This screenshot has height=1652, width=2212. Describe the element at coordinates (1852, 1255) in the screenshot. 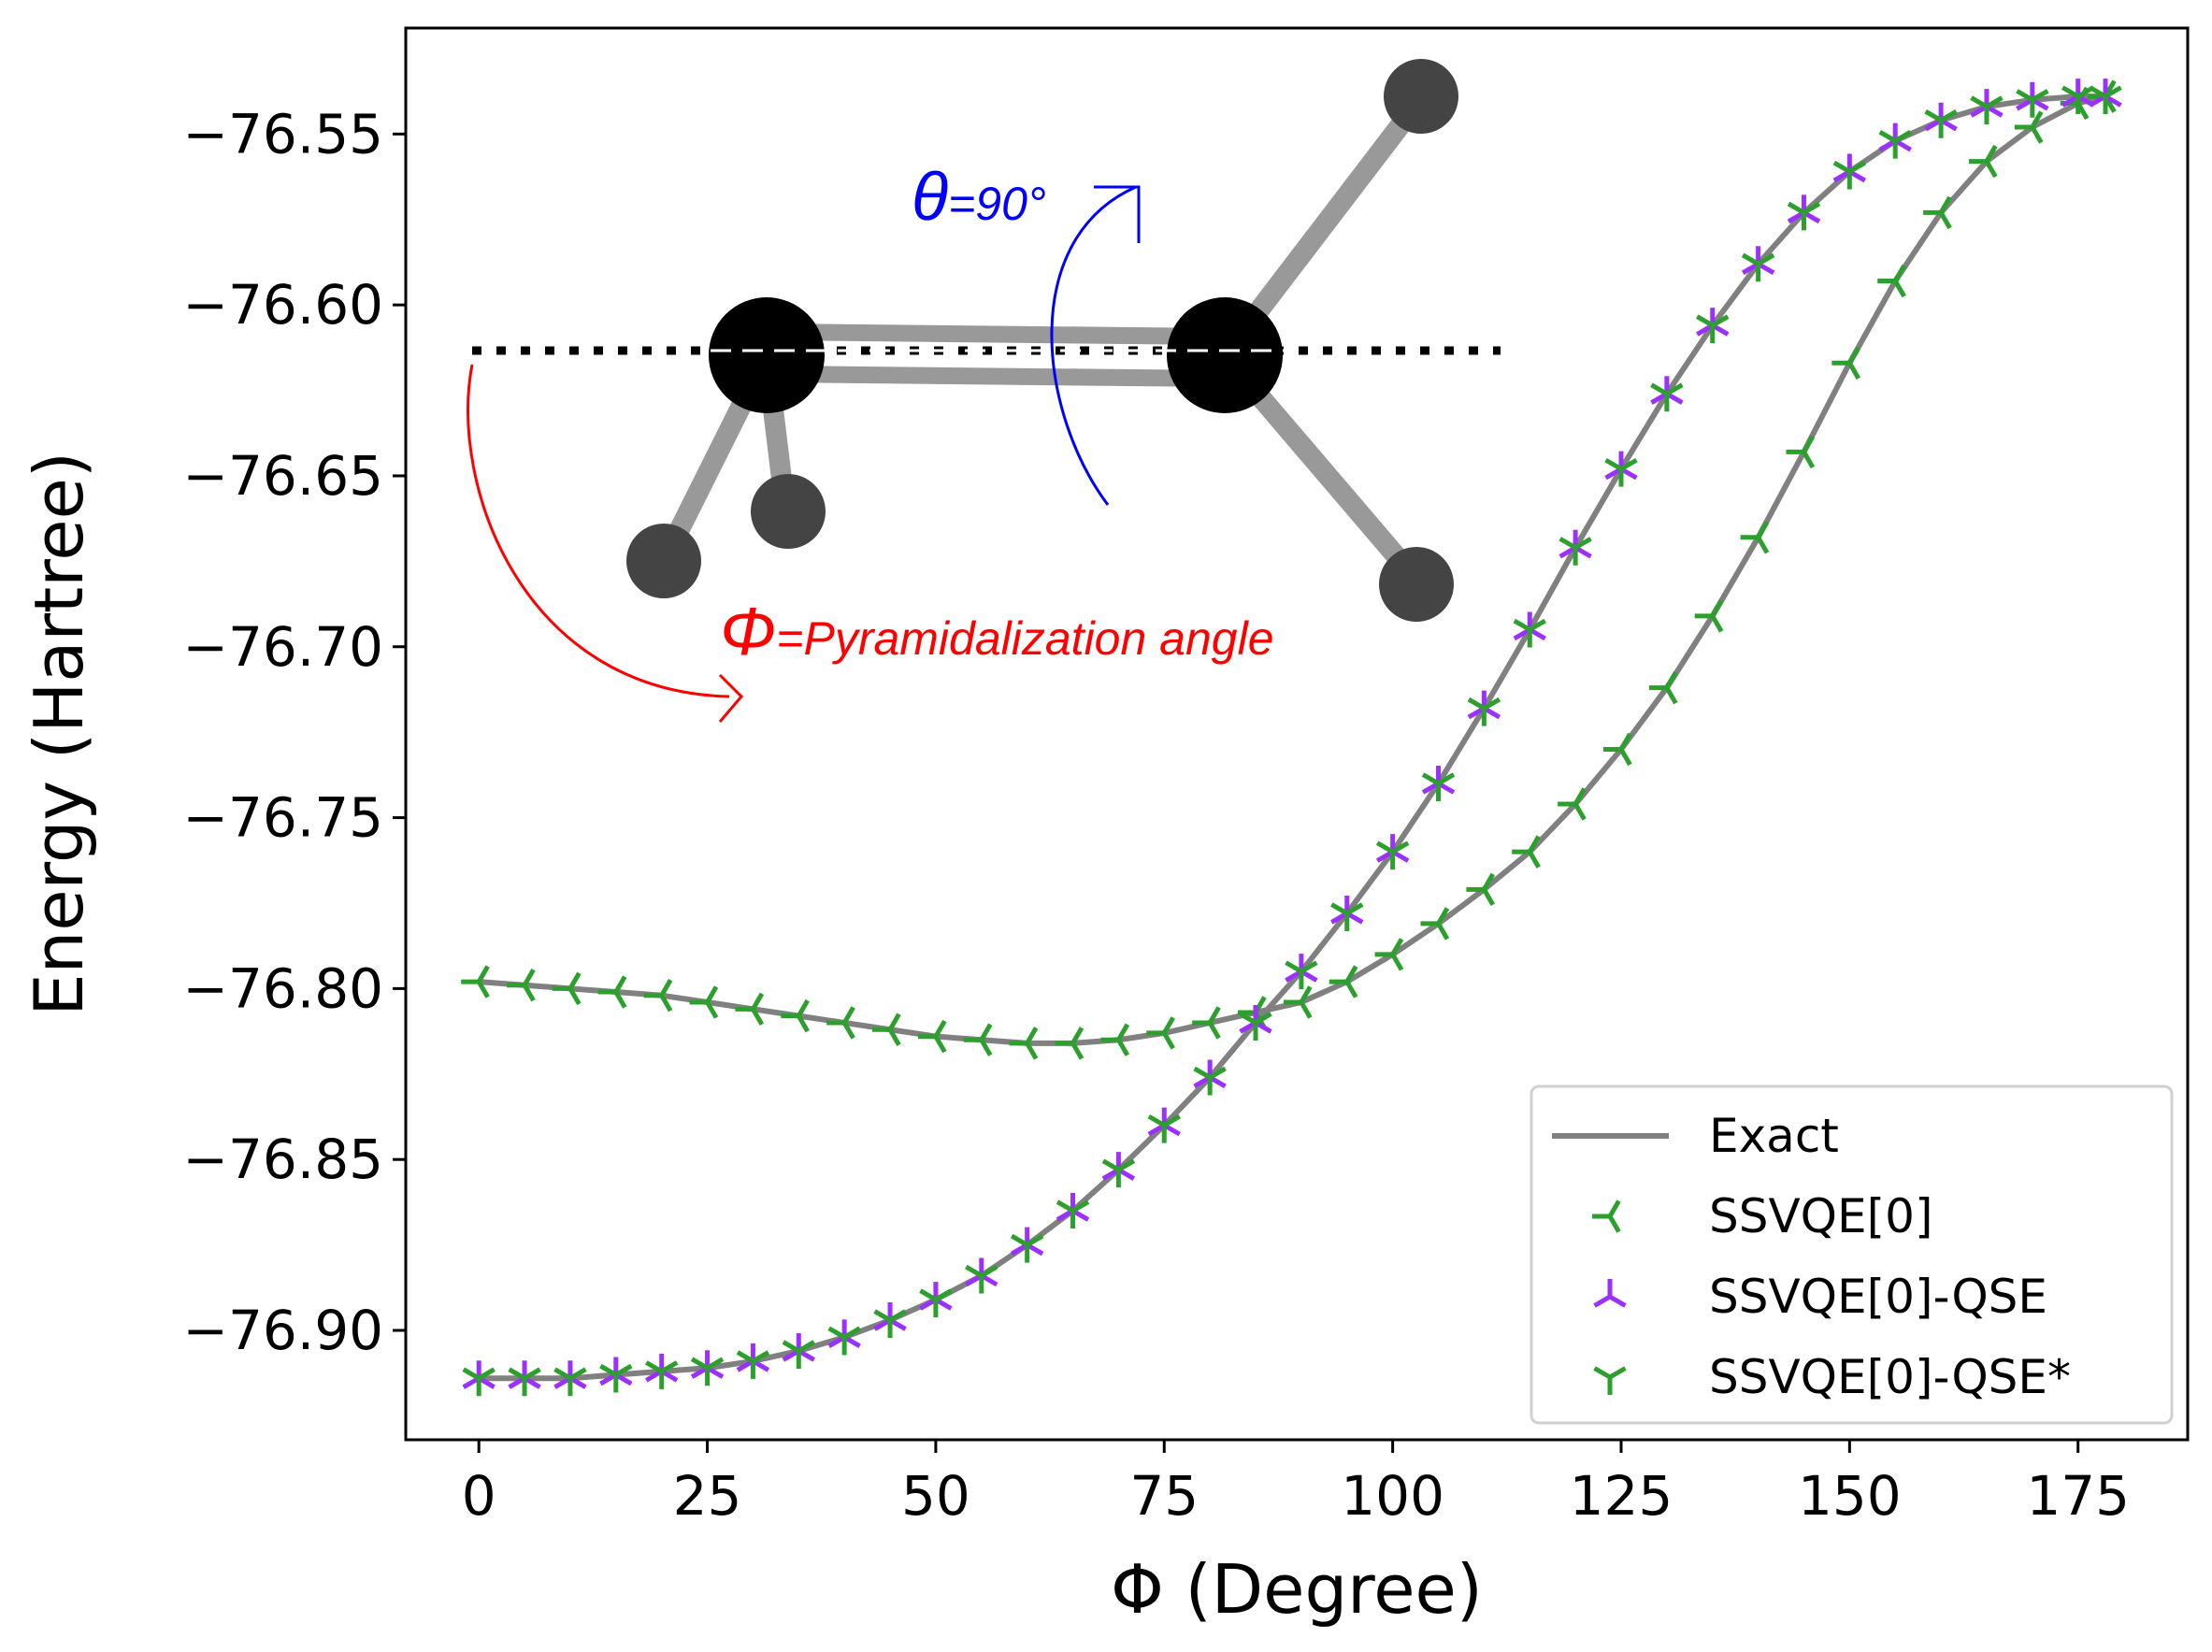

I see `legend-box` at that location.